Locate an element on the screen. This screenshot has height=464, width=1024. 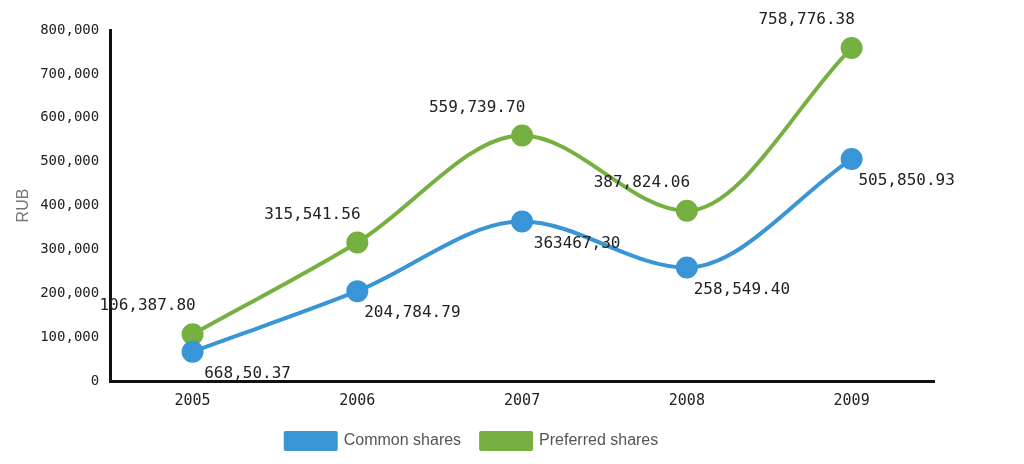
x-tick-label: 2009 is located at coordinates (851, 399).